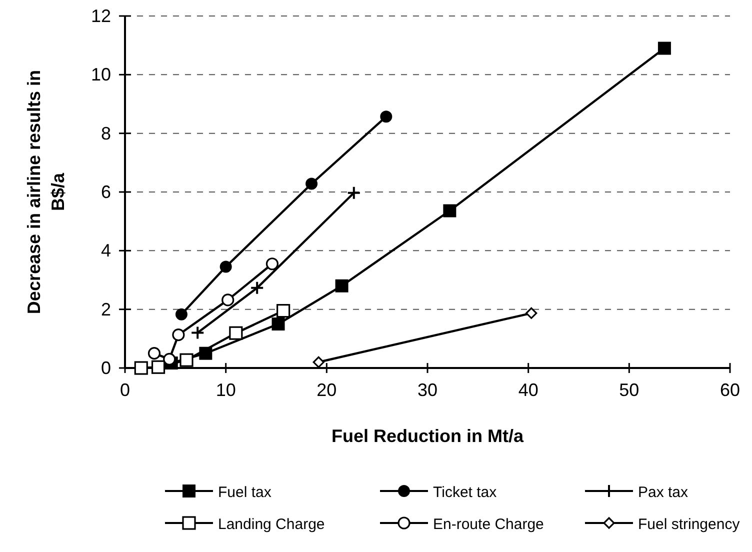 The image size is (752, 552). I want to click on y-tick-label: 8, so click(105, 133).